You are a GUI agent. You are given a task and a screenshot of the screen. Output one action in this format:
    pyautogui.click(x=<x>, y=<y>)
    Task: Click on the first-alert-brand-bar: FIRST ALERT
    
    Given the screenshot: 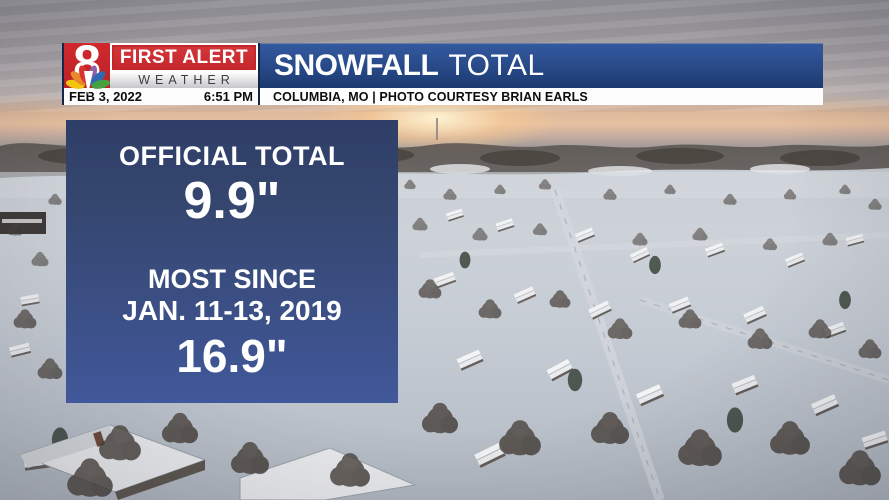 What is the action you would take?
    pyautogui.click(x=184, y=57)
    